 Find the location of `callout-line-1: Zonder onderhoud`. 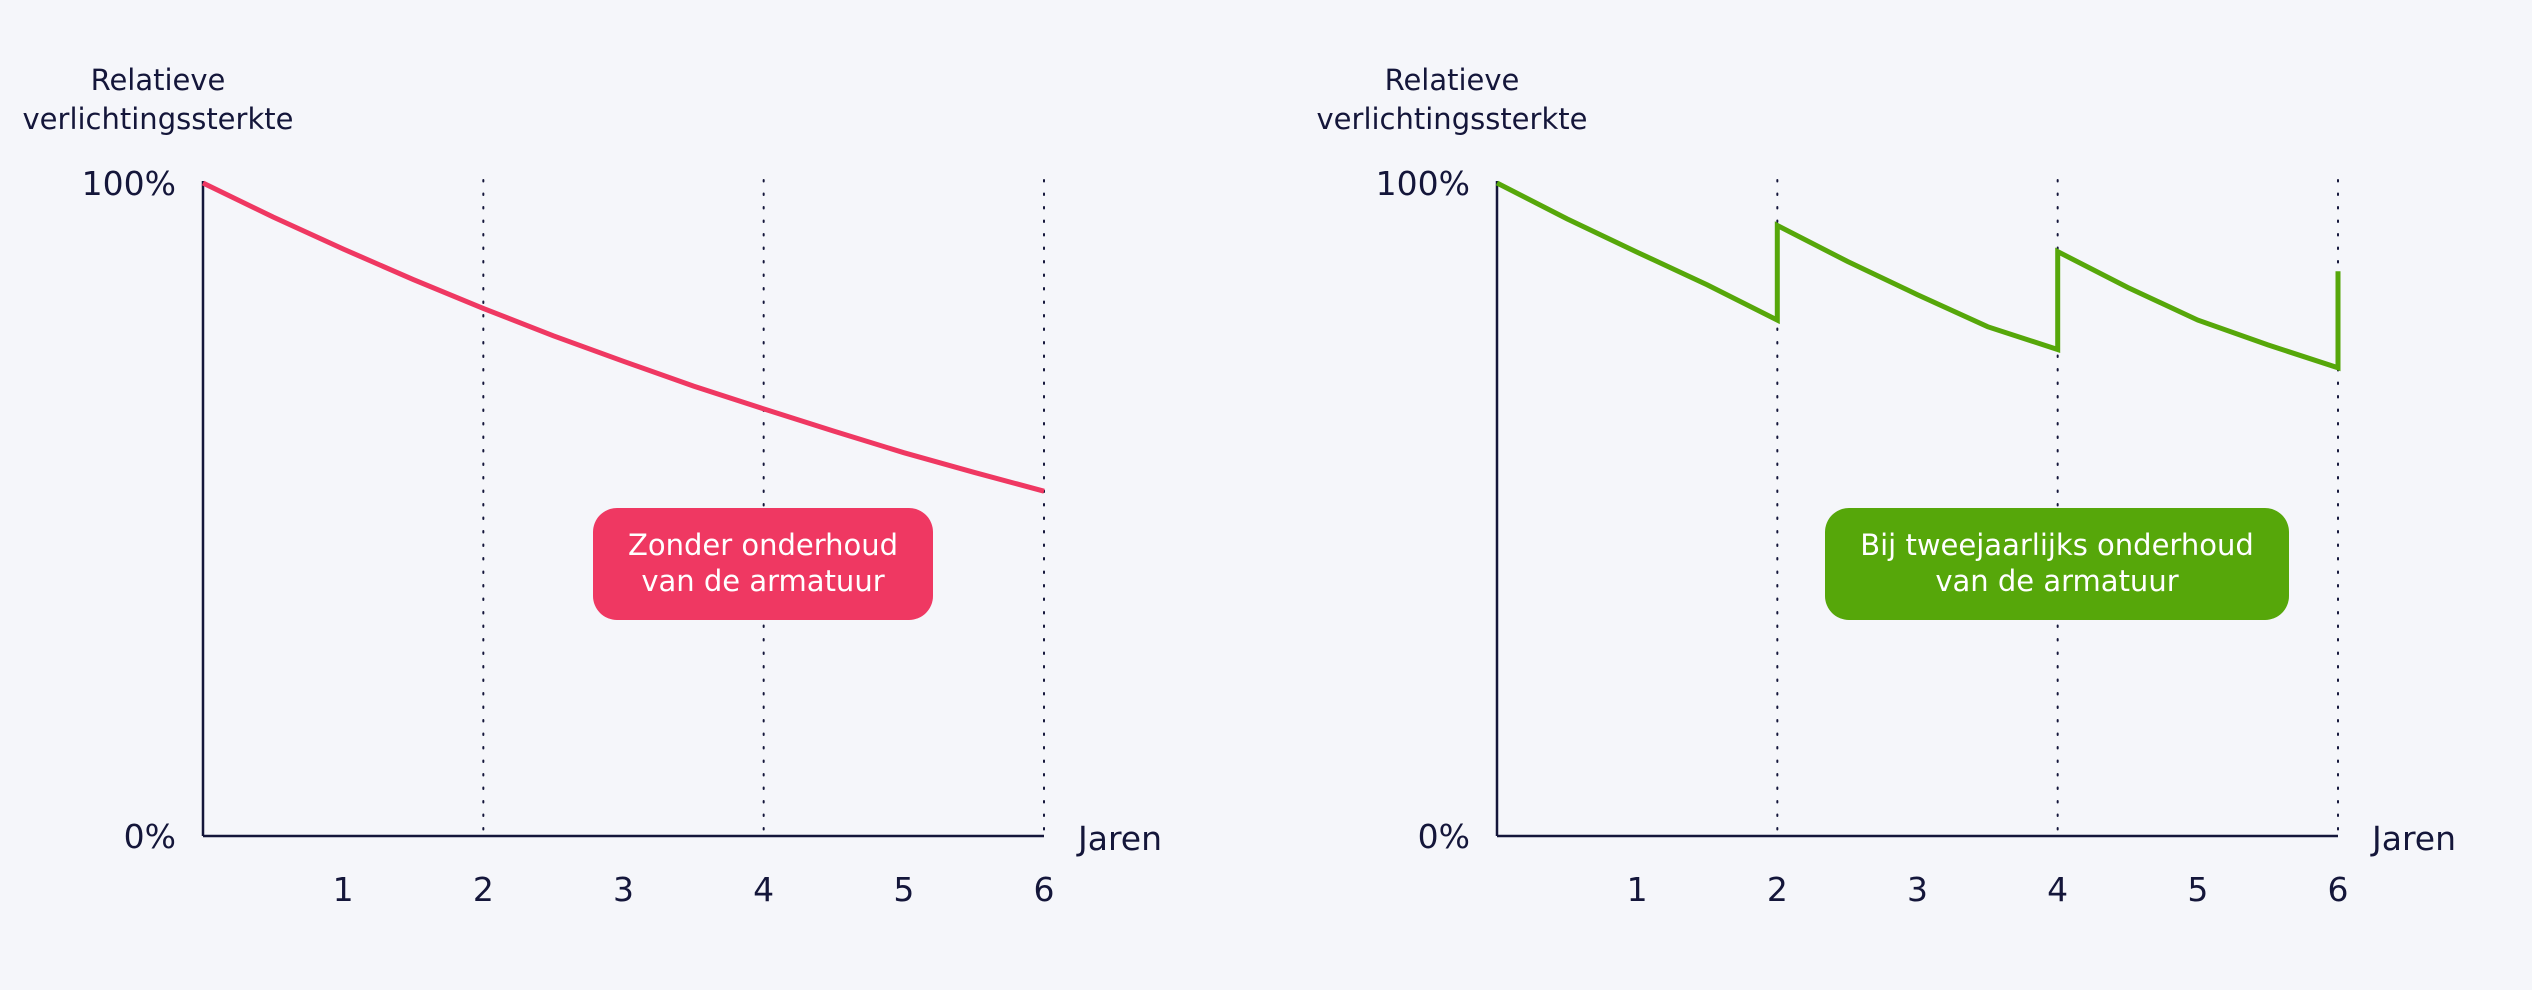

callout-line-1: Zonder onderhoud is located at coordinates (763, 545).